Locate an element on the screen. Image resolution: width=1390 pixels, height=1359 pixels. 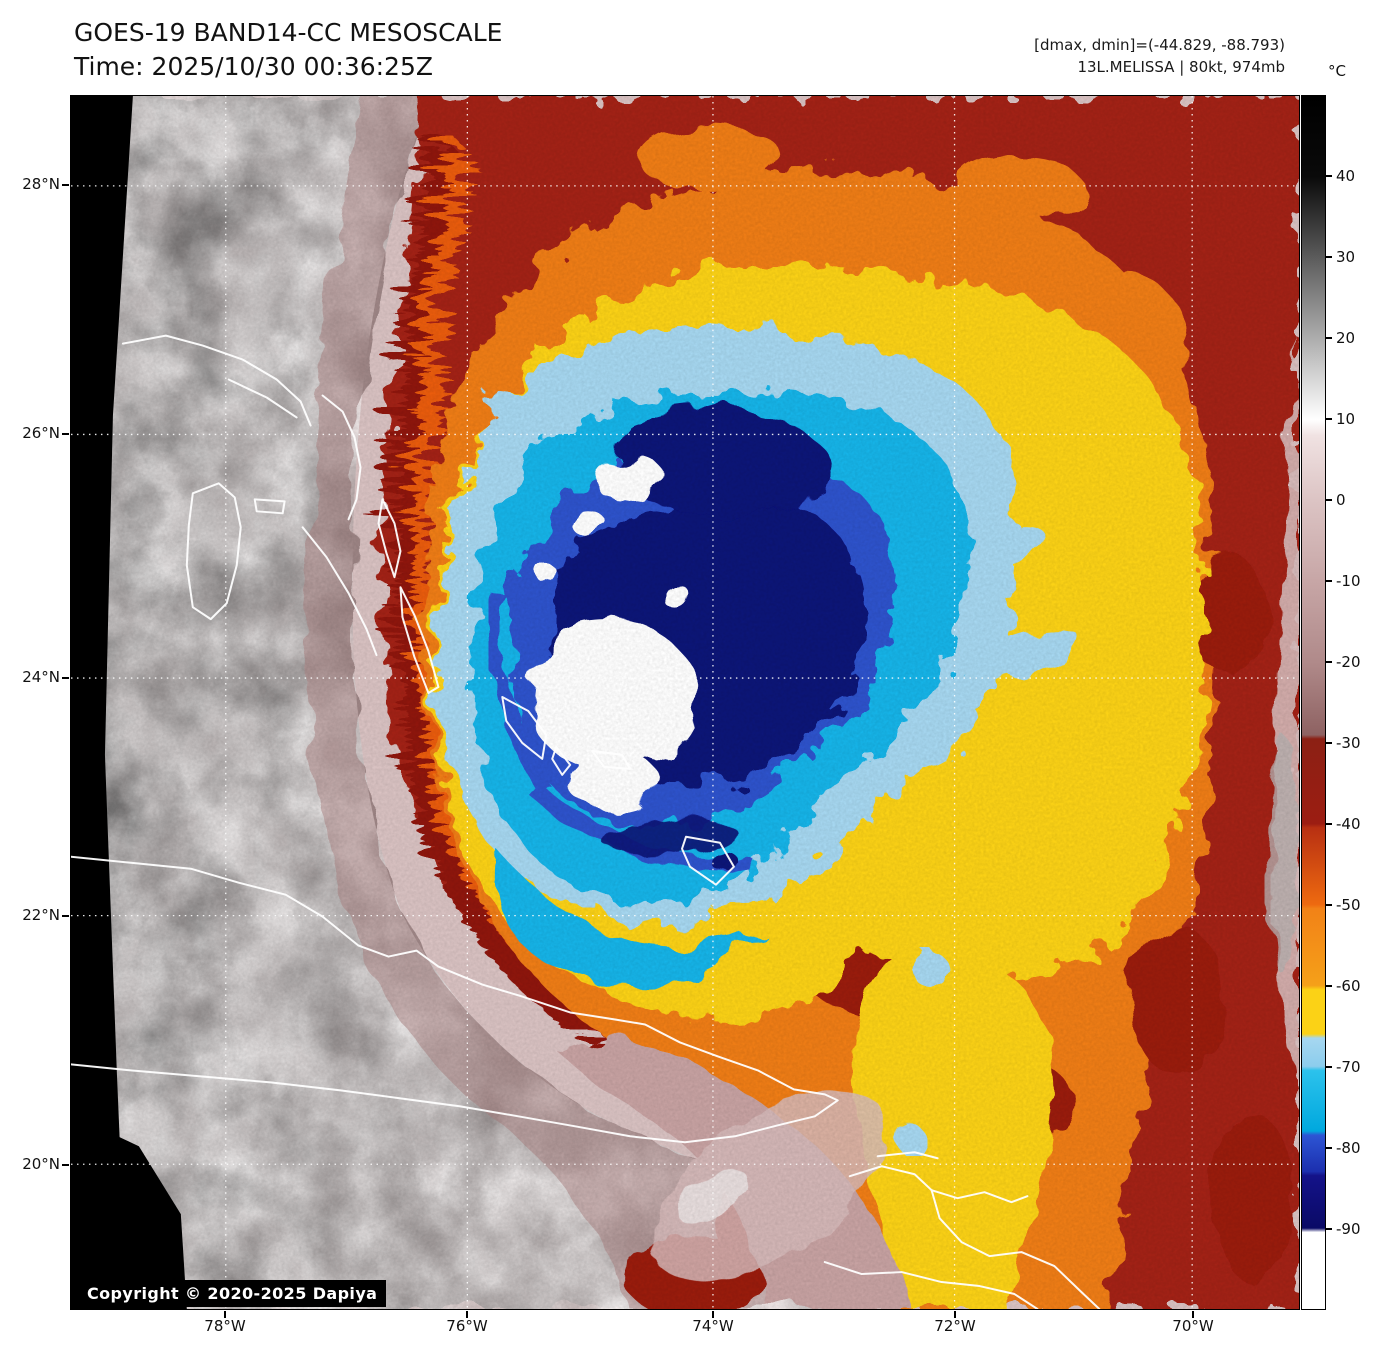
colorbar-tick-label: 10 is located at coordinates (1346, 419).